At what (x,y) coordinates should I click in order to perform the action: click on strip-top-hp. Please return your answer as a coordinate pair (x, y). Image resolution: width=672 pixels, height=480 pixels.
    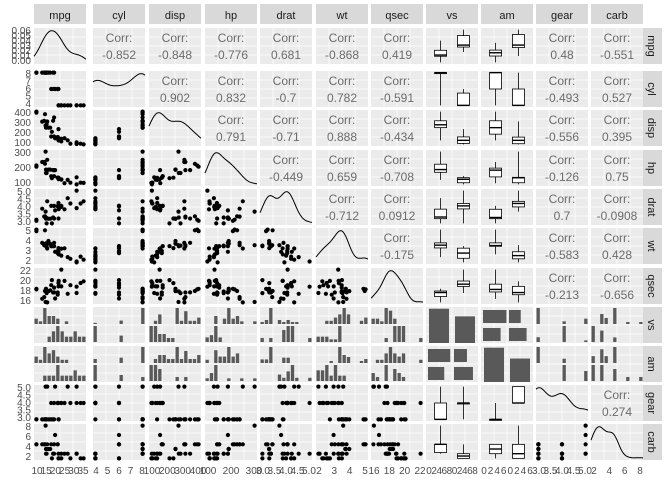
    Looking at the image, I should click on (231, 14).